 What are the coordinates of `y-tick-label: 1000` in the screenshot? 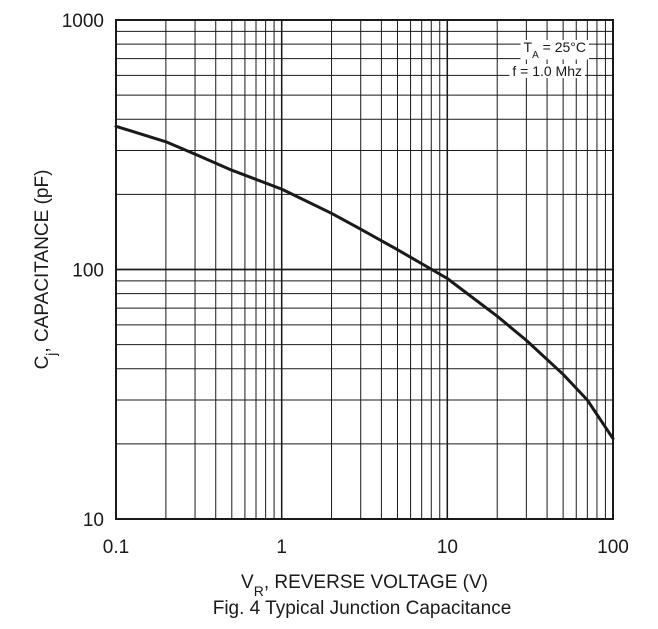 It's located at (83, 21).